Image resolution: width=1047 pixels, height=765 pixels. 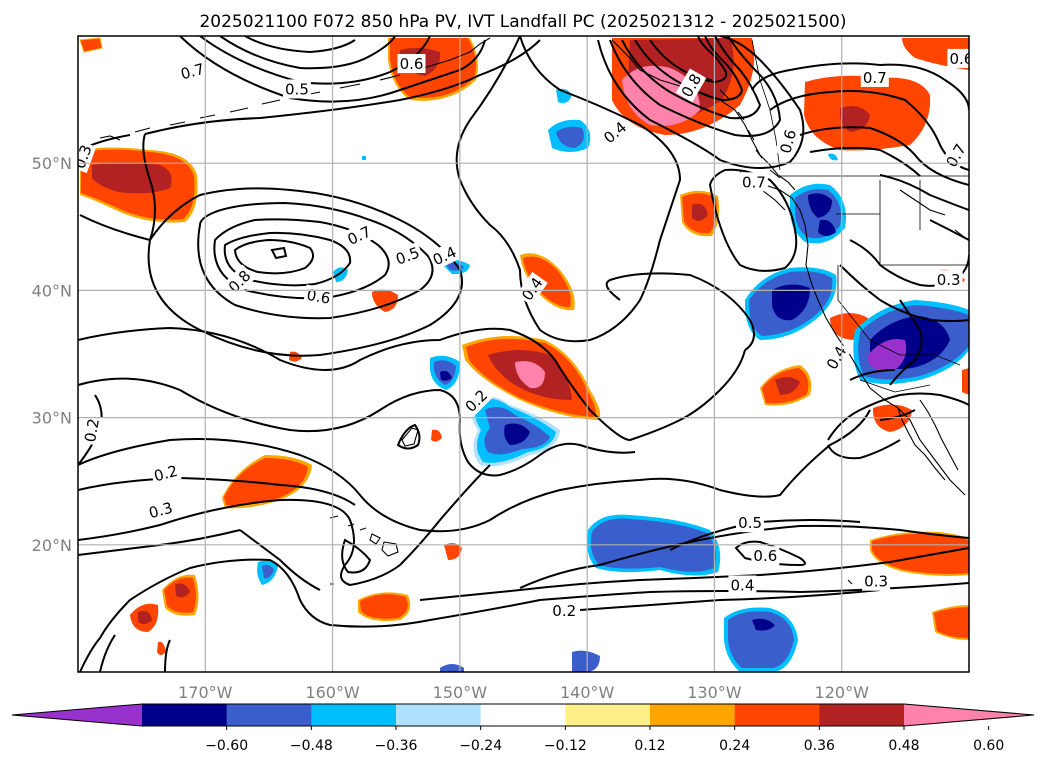 What do you see at coordinates (649, 746) in the screenshot?
I see `colorbar-tick-label-5: 0.12` at bounding box center [649, 746].